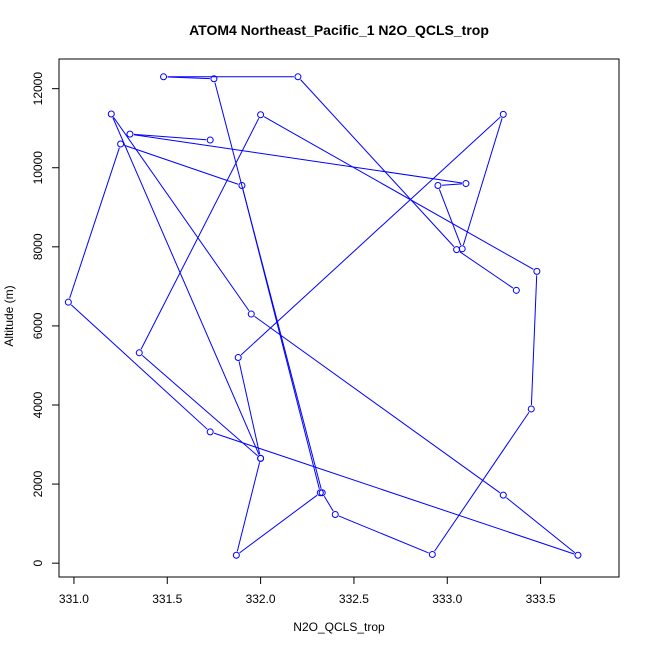 The height and width of the screenshot is (650, 650). Describe the element at coordinates (38, 325) in the screenshot. I see `y-tick-label: 6000` at that location.